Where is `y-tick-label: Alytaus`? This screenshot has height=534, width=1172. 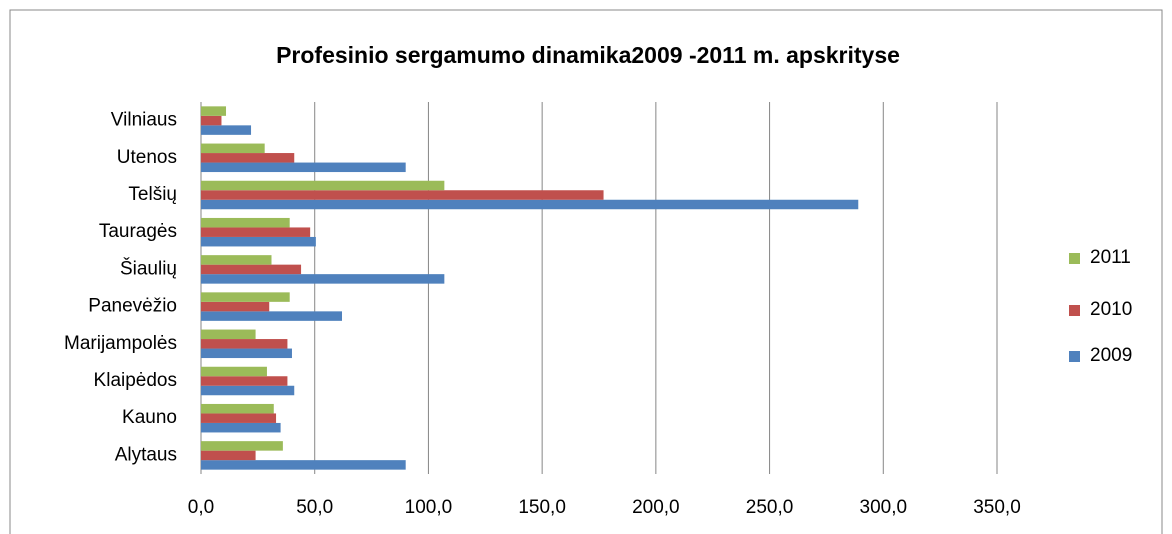 y-tick-label: Alytaus is located at coordinates (146, 454).